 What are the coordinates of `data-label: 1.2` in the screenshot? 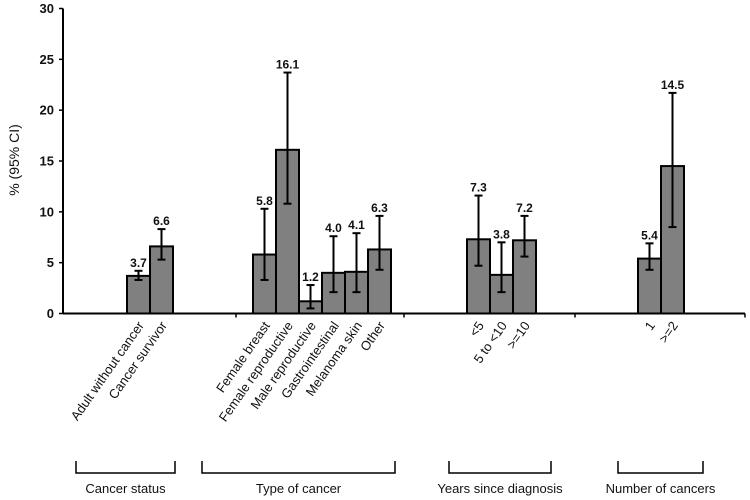 It's located at (310, 277).